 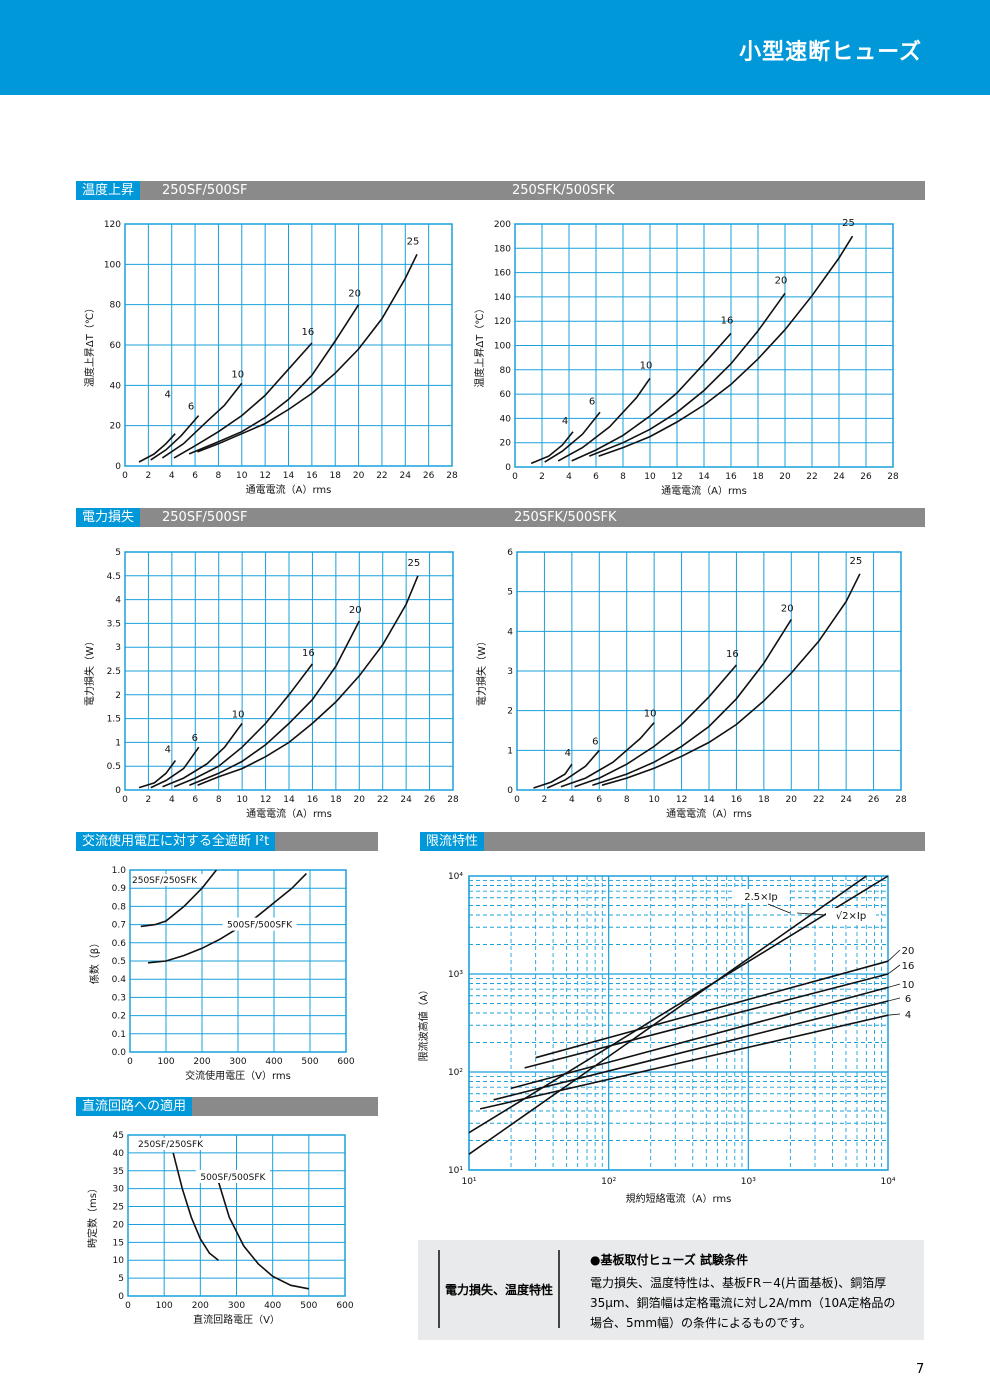 I want to click on x-tick-label: 18, so click(x=335, y=476).